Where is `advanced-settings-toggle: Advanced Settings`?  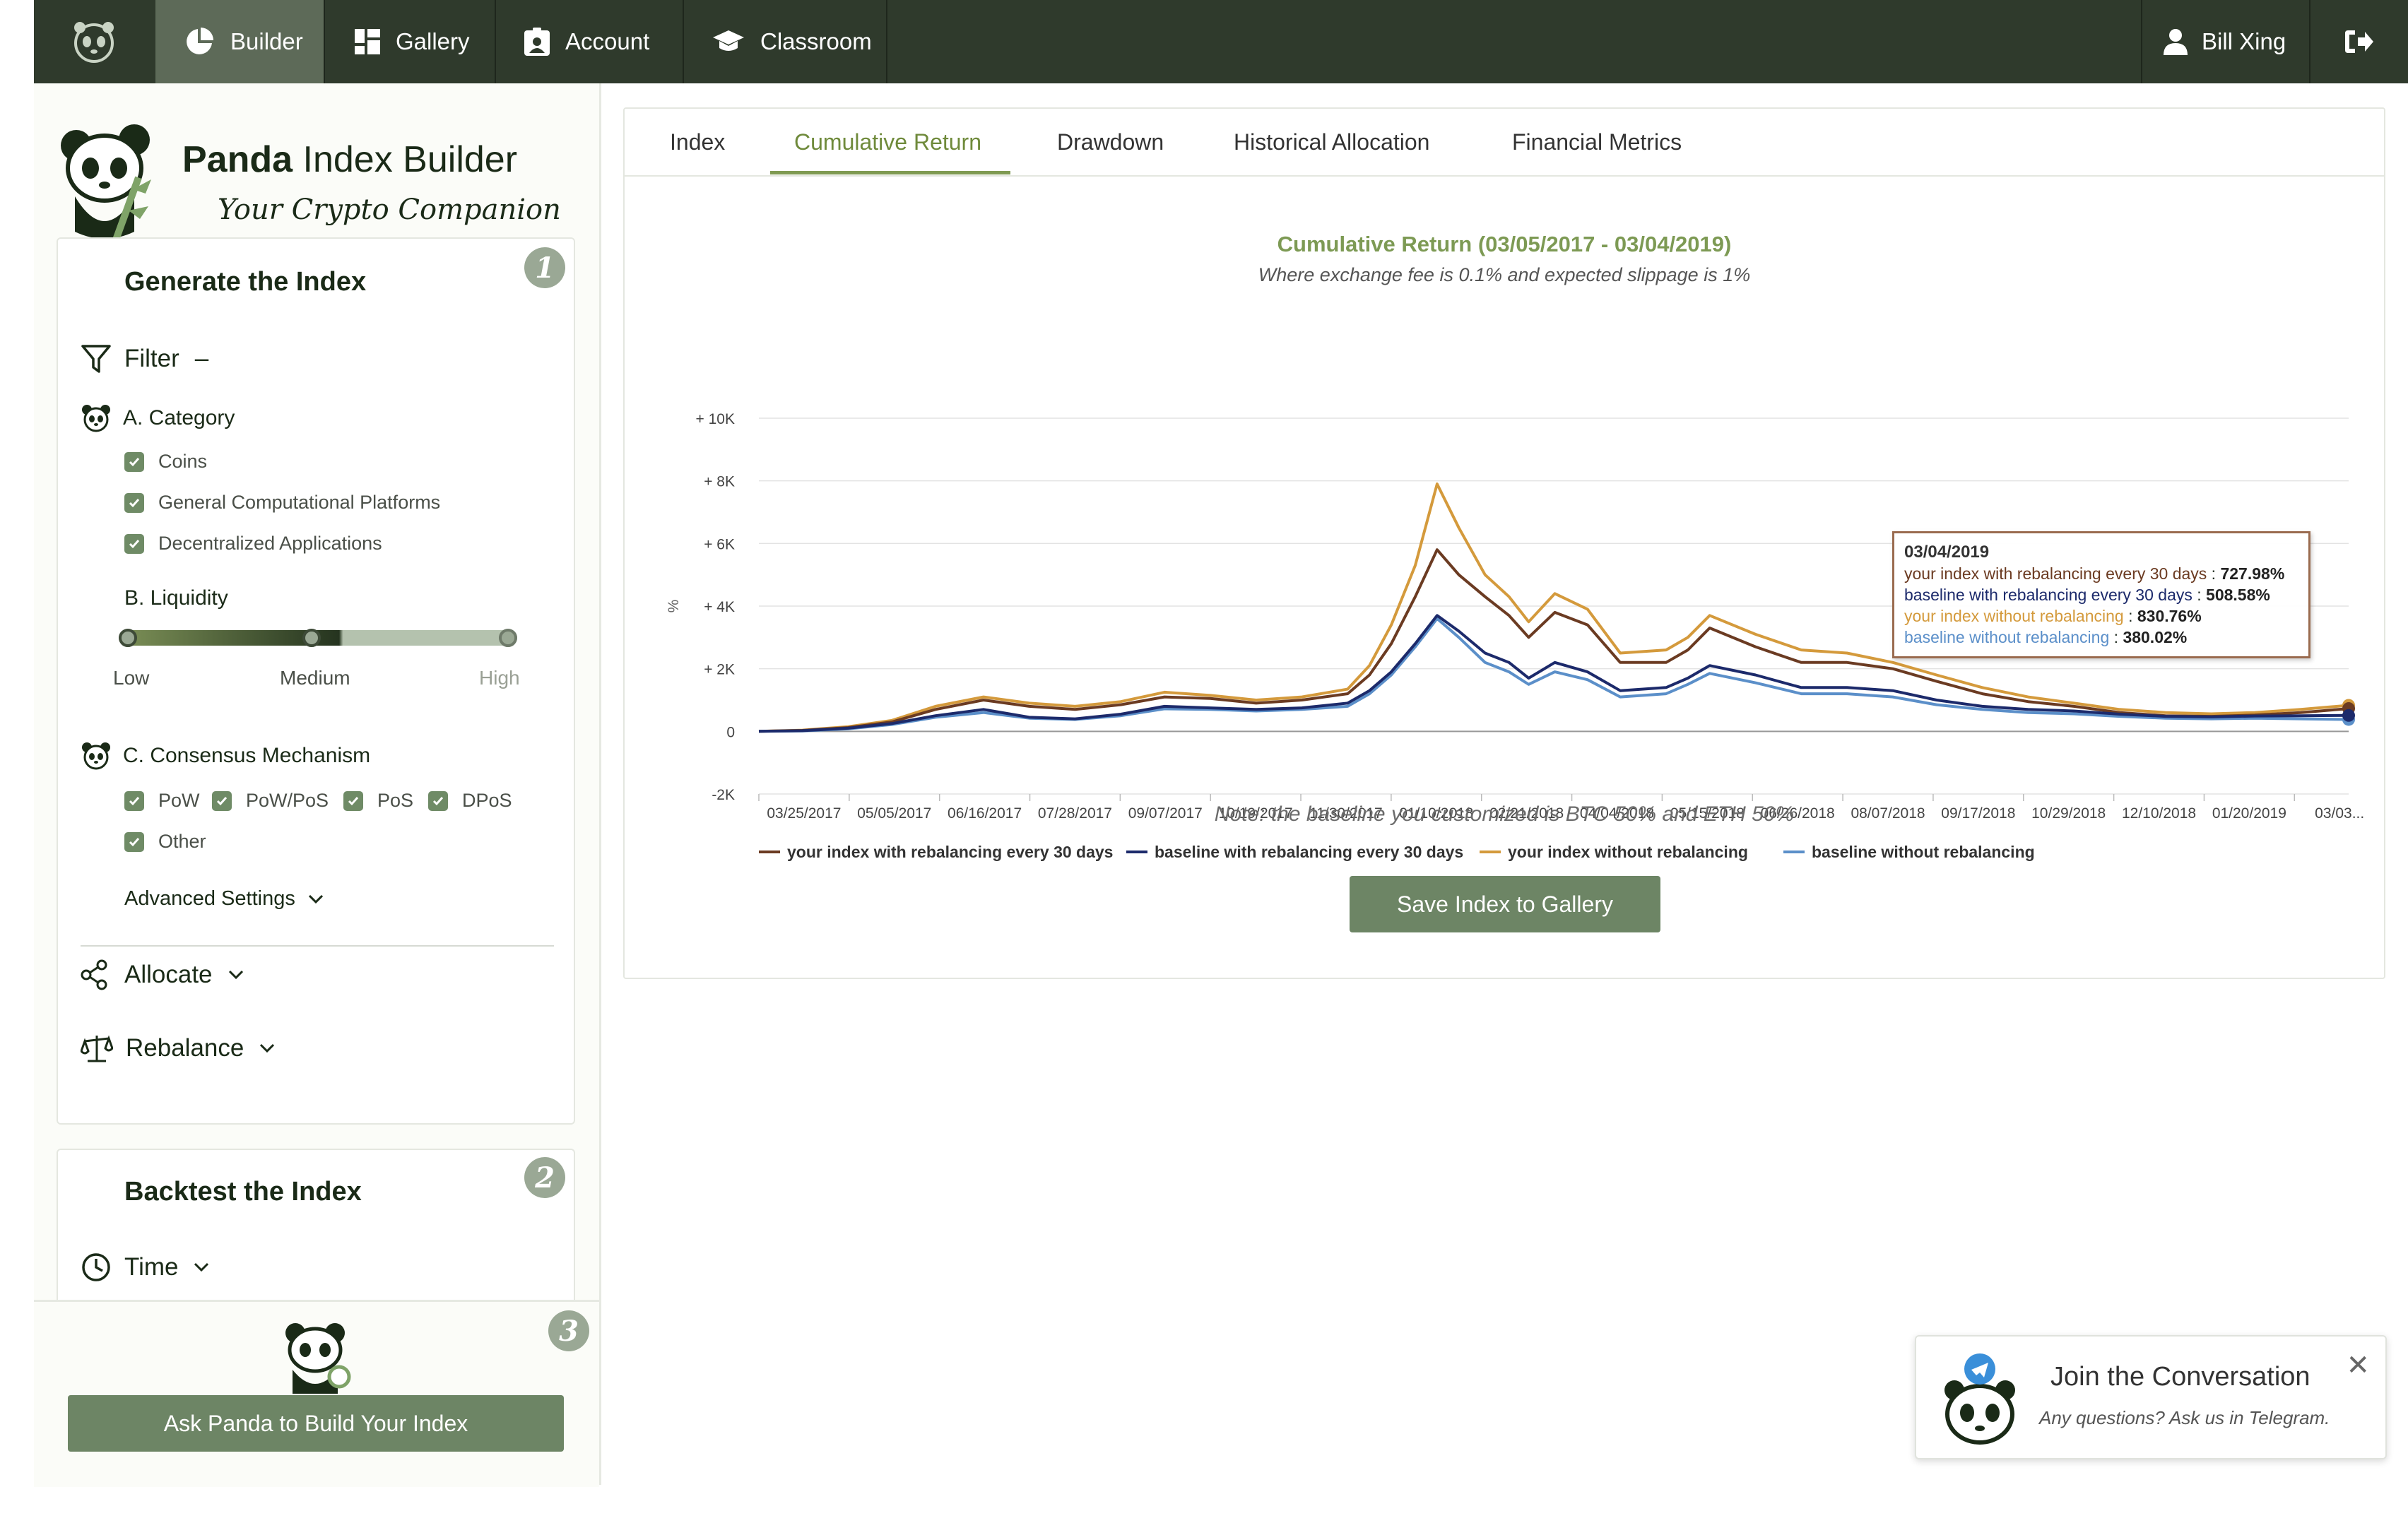 advanced-settings-toggle: Advanced Settings is located at coordinates (224, 899).